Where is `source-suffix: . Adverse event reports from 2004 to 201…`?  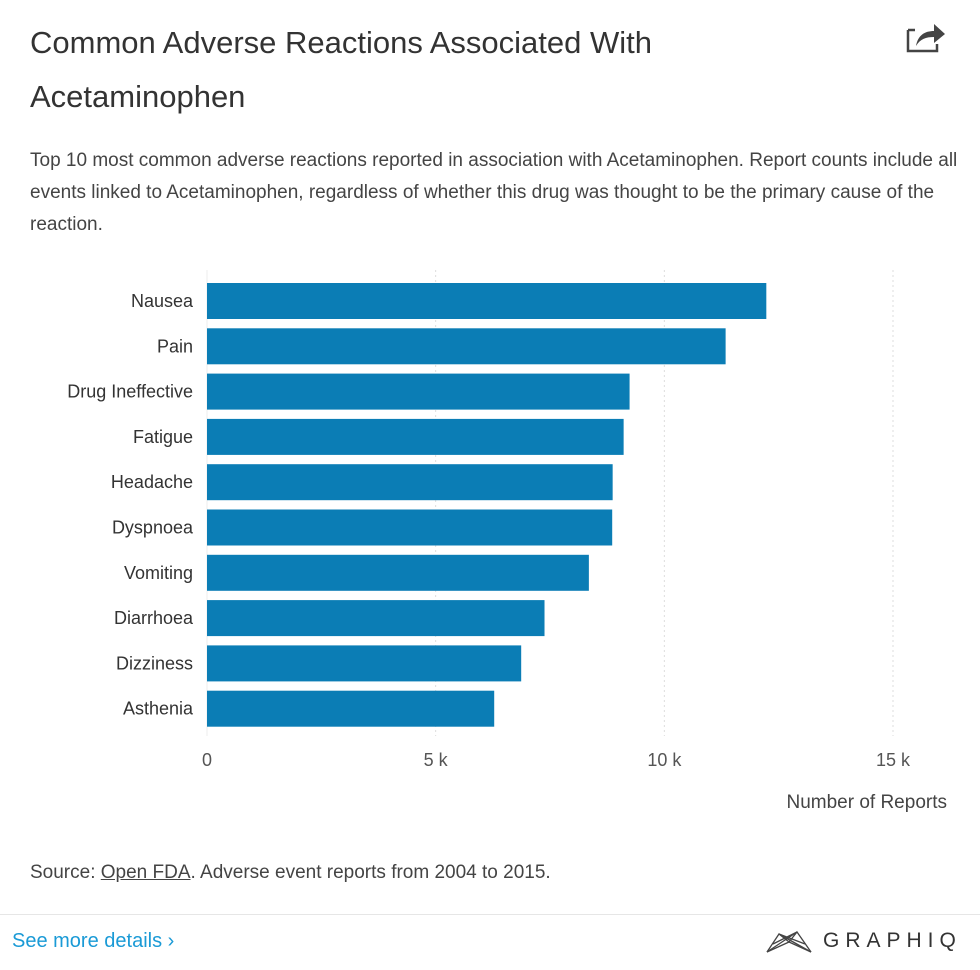 source-suffix: . Adverse event reports from 2004 to 201… is located at coordinates (370, 872).